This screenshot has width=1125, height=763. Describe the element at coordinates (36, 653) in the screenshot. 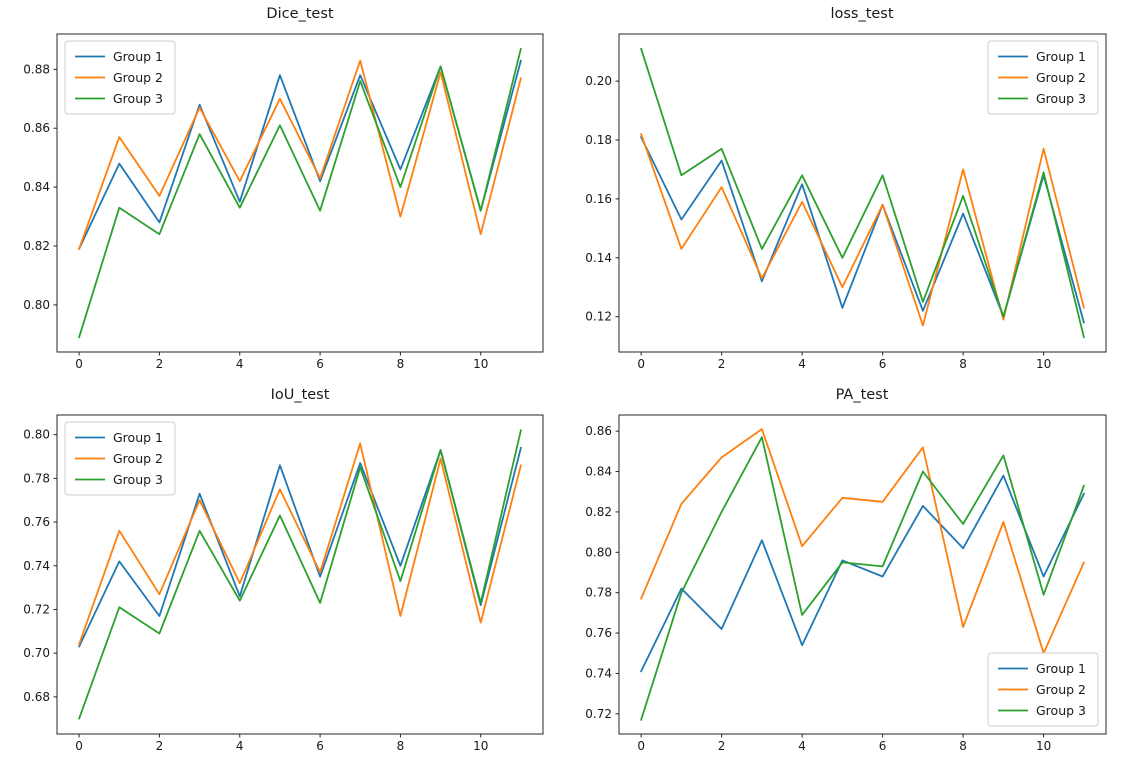

I see `y-tick-label: 0.70` at that location.